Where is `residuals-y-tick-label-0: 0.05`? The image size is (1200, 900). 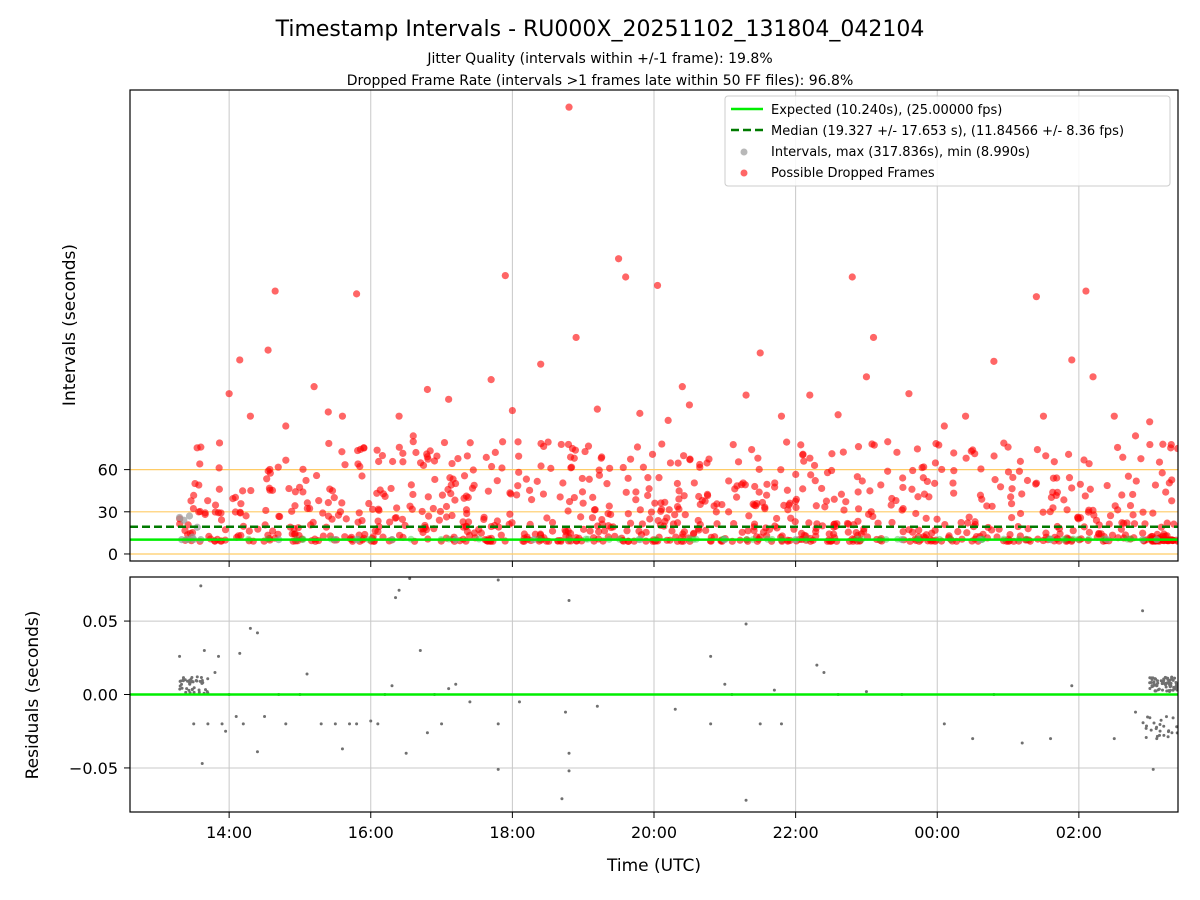
residuals-y-tick-label-0: 0.05 is located at coordinates (100, 621).